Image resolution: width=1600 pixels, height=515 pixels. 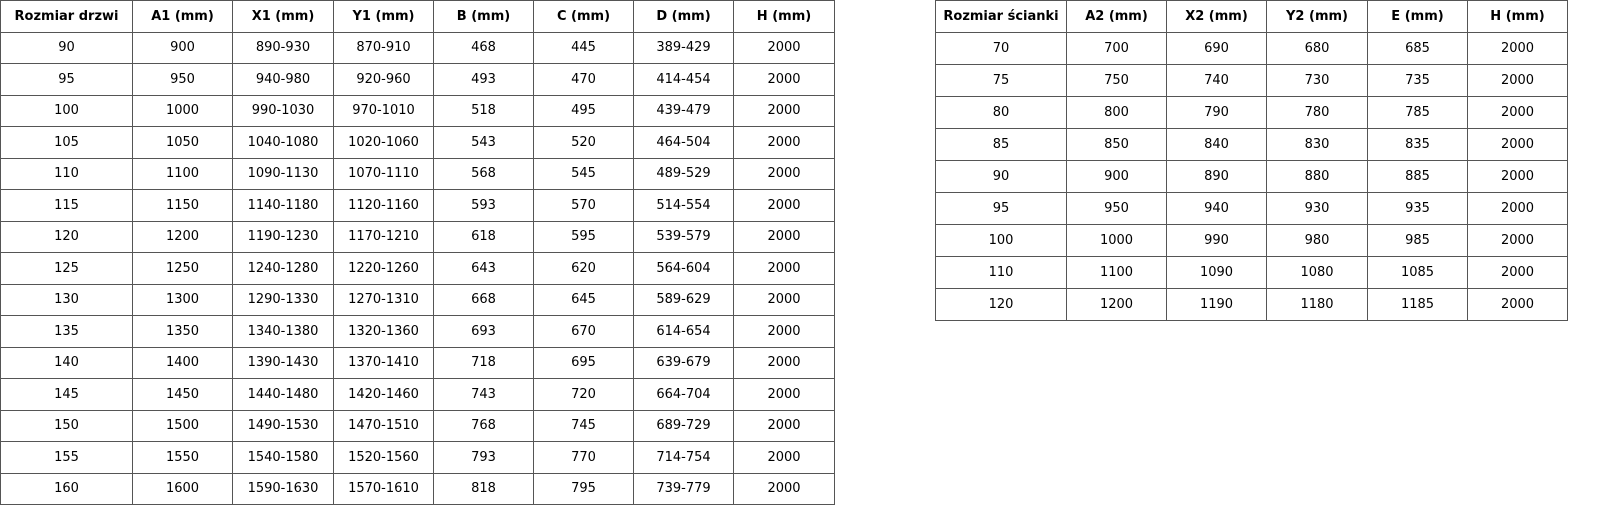 I want to click on table-cell: 1300, so click(x=182, y=299).